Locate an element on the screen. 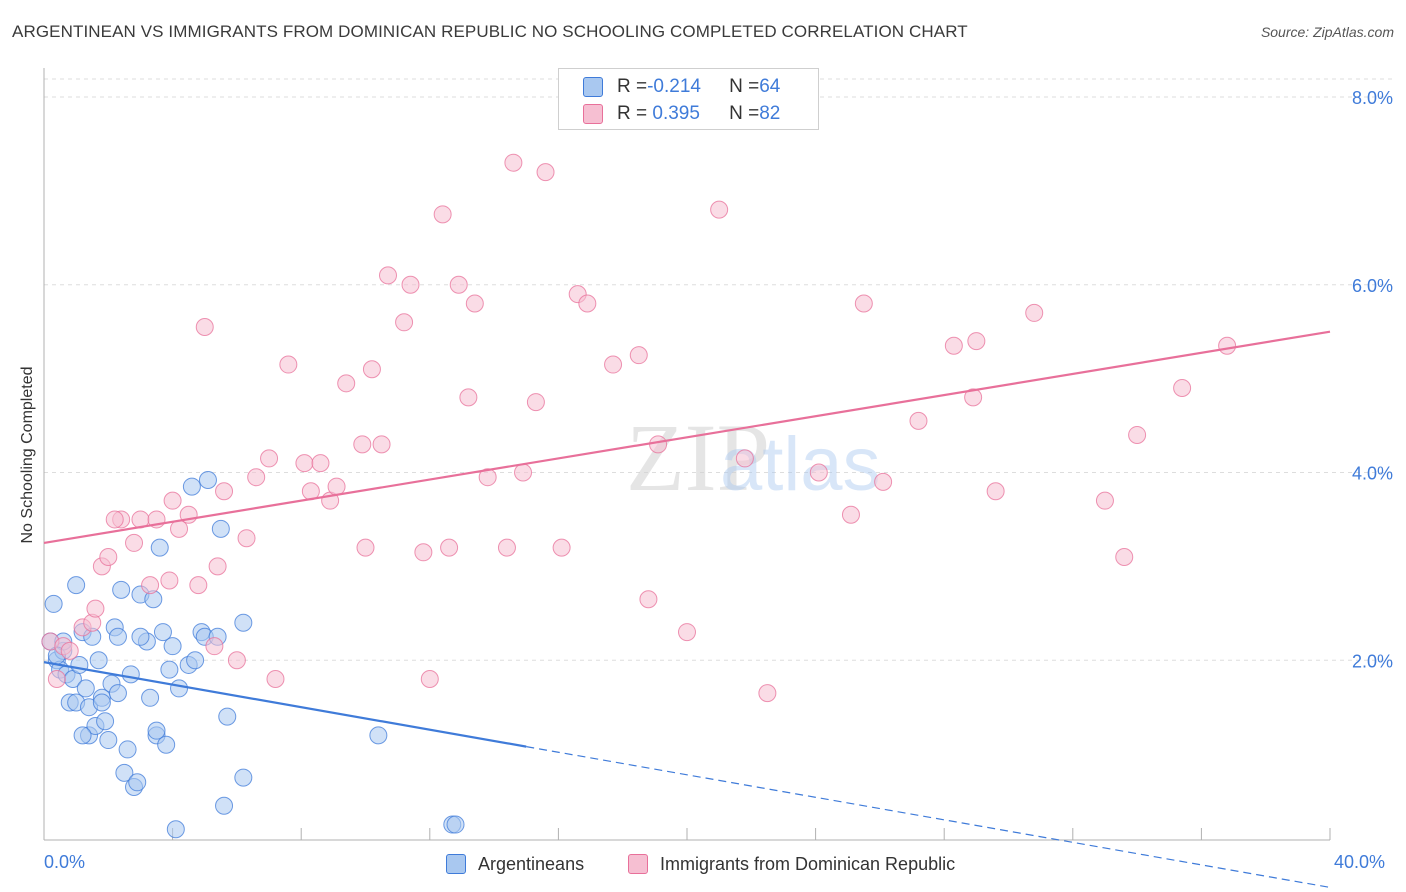  watermark: ZIP atlas is located at coordinates (753, 457).